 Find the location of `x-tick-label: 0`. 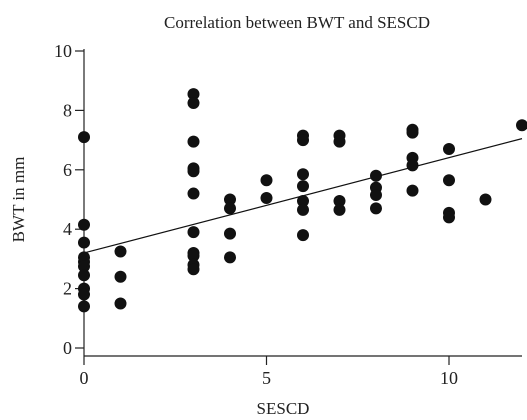

x-tick-label: 0 is located at coordinates (84, 378).